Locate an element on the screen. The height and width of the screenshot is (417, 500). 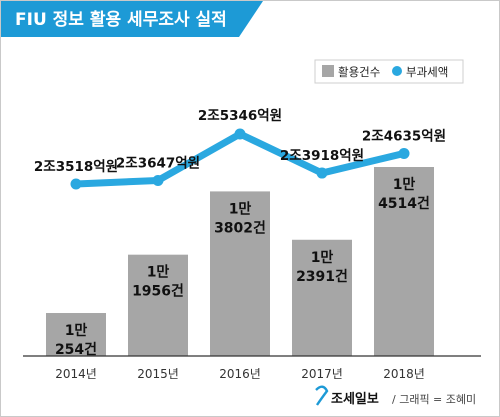
chart-title: FIU 정보 활용 세무조사 실적 is located at coordinates (121, 19).